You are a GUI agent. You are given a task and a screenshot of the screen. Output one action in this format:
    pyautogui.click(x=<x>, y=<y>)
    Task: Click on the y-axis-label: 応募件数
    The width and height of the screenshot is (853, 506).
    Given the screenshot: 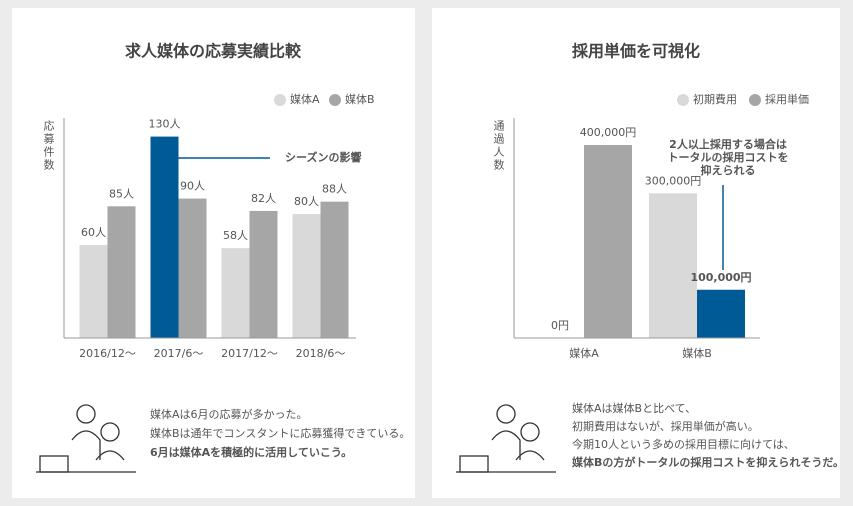 What is the action you would take?
    pyautogui.click(x=48, y=145)
    